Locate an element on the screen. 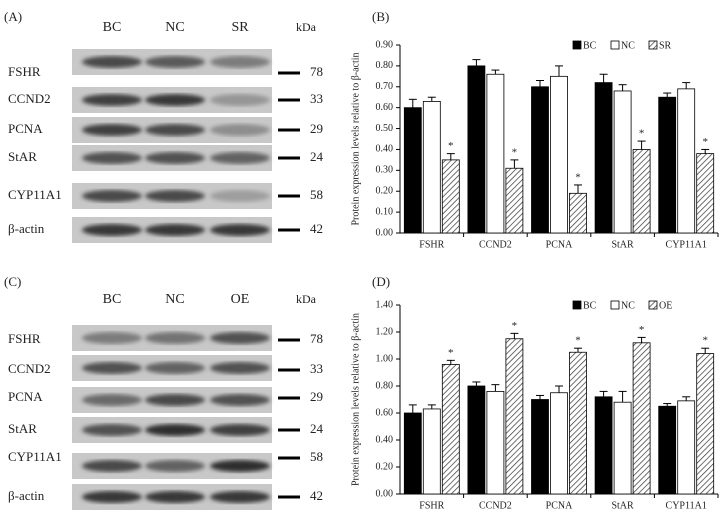 Image resolution: width=726 pixels, height=524 pixels. legend-label: OE is located at coordinates (665, 305).